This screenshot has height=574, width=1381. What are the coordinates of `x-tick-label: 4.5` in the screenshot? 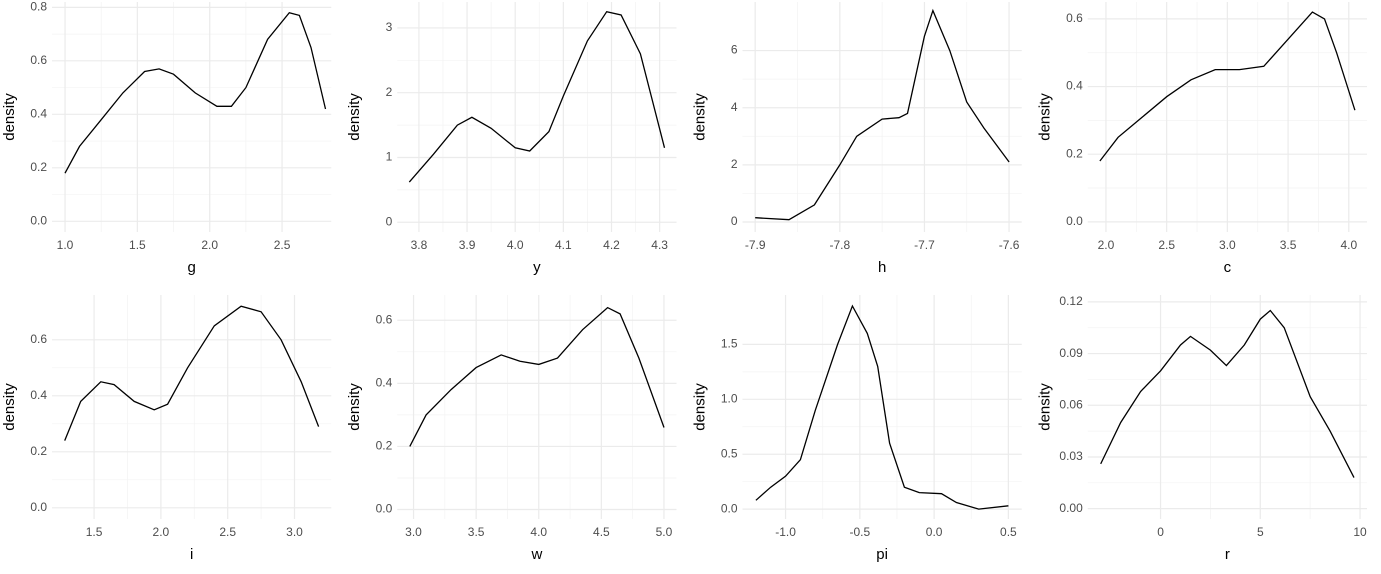 It's located at (601, 532).